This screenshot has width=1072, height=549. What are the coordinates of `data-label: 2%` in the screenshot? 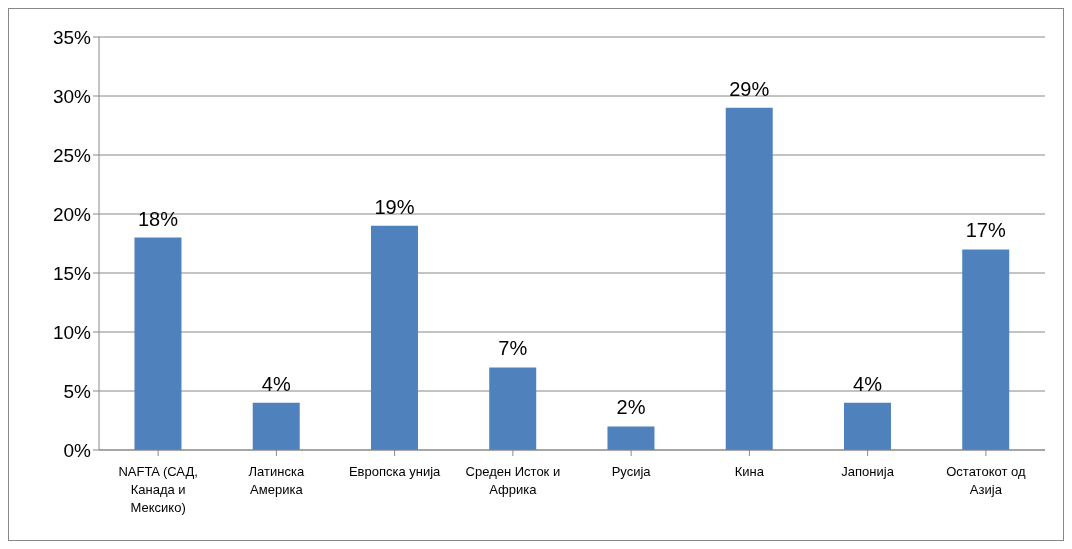 It's located at (631, 407).